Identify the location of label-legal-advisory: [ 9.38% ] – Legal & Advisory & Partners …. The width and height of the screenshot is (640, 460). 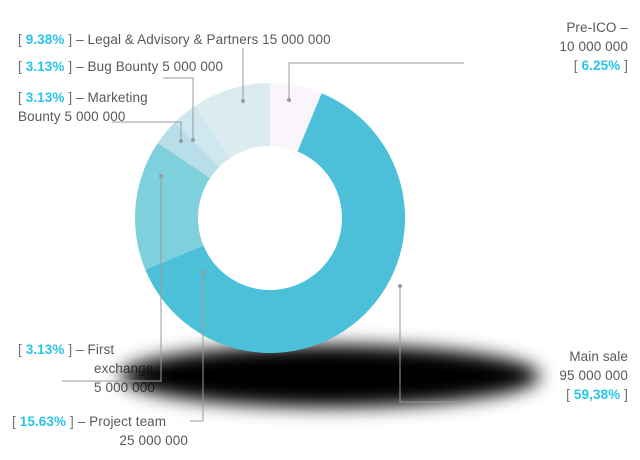
(174, 39).